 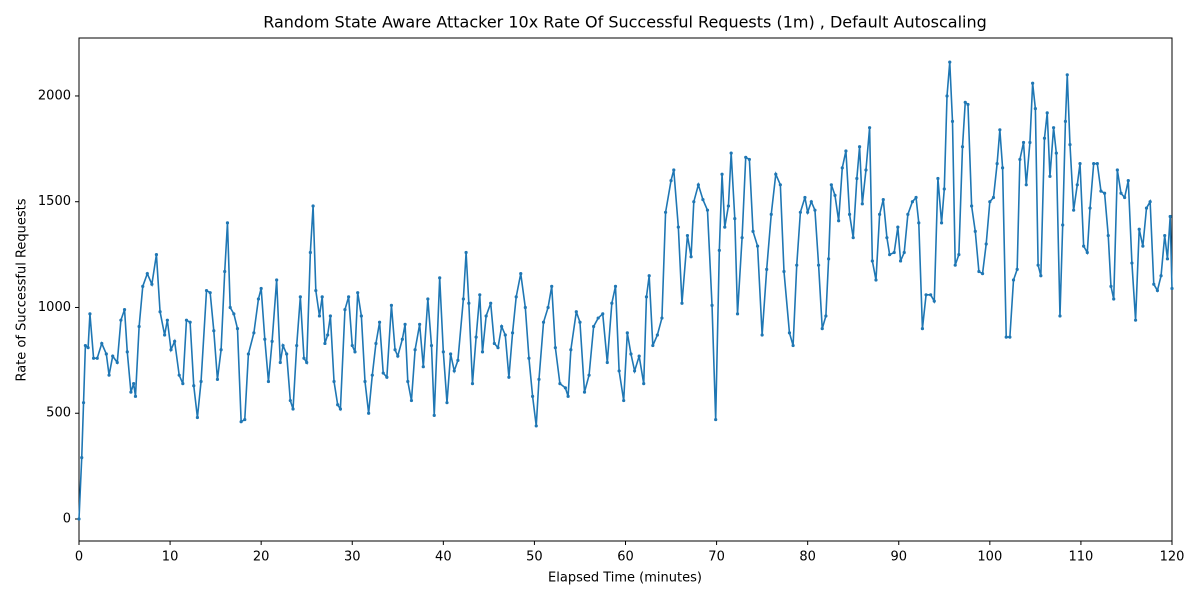 What do you see at coordinates (443, 557) in the screenshot?
I see `x-tick-label: 40` at bounding box center [443, 557].